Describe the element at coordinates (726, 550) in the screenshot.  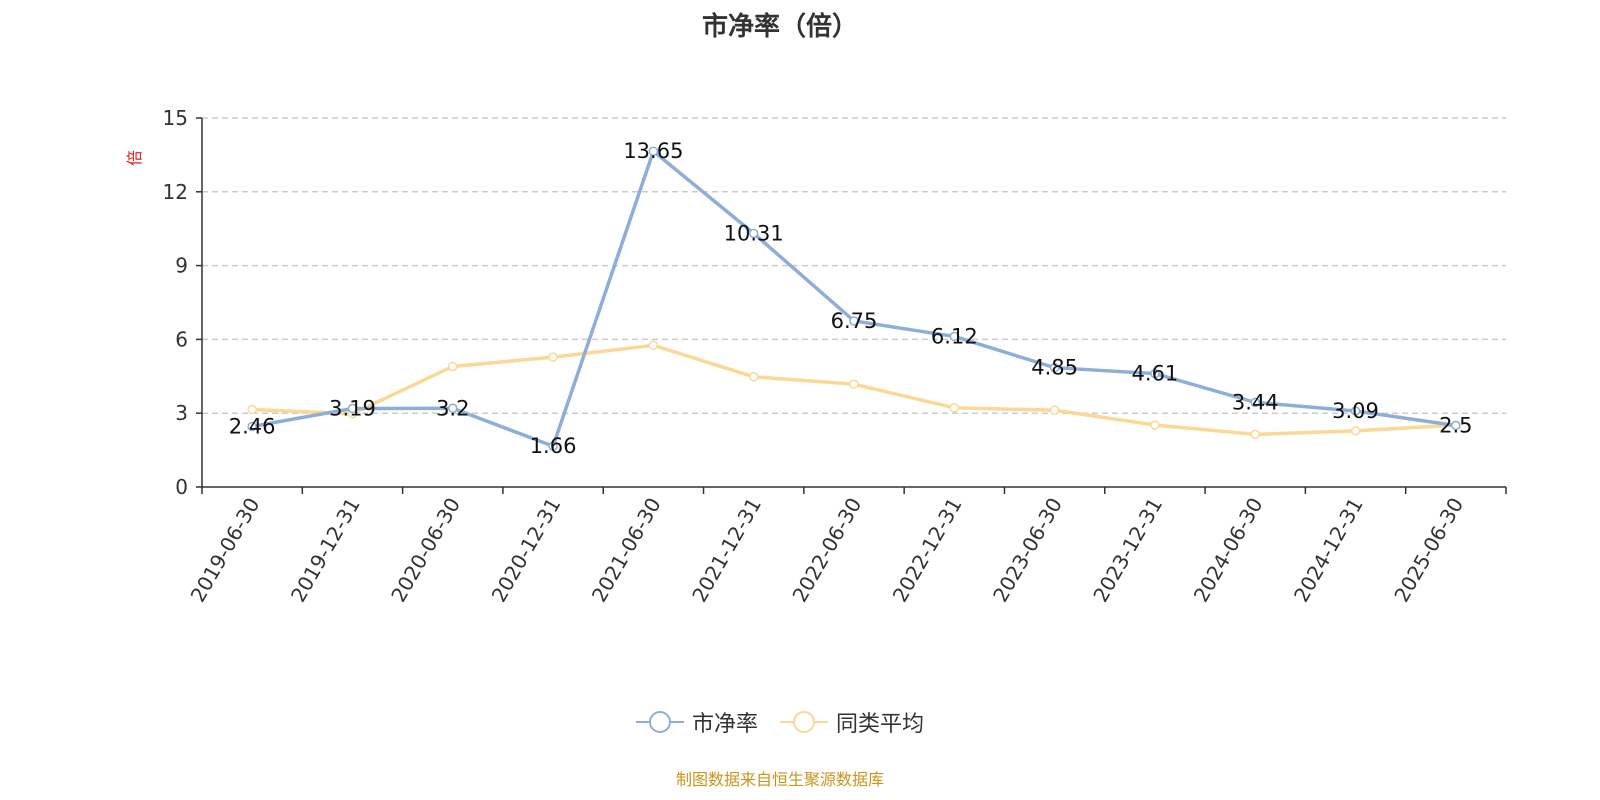
I see `x-tick-label: 2021-12-31` at that location.